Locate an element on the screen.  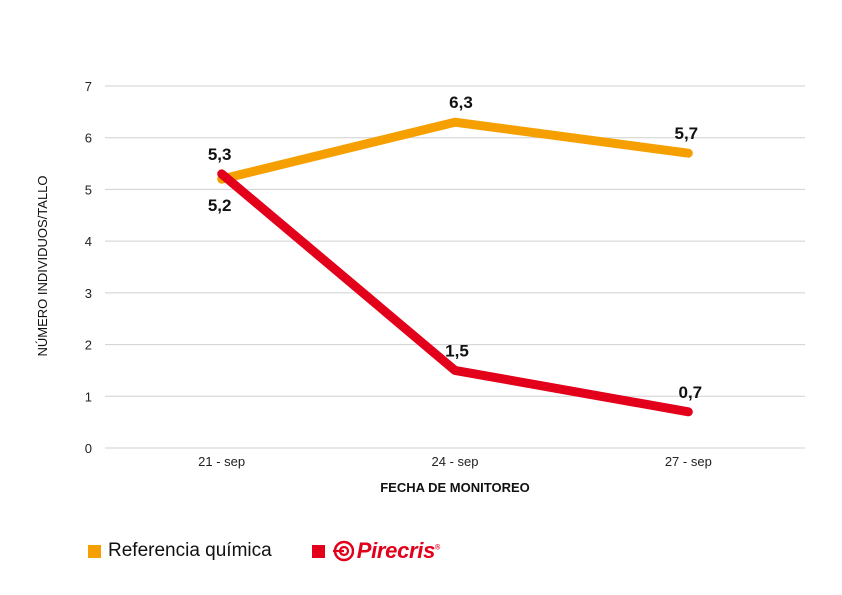
y-tick-label: 5 is located at coordinates (88, 189).